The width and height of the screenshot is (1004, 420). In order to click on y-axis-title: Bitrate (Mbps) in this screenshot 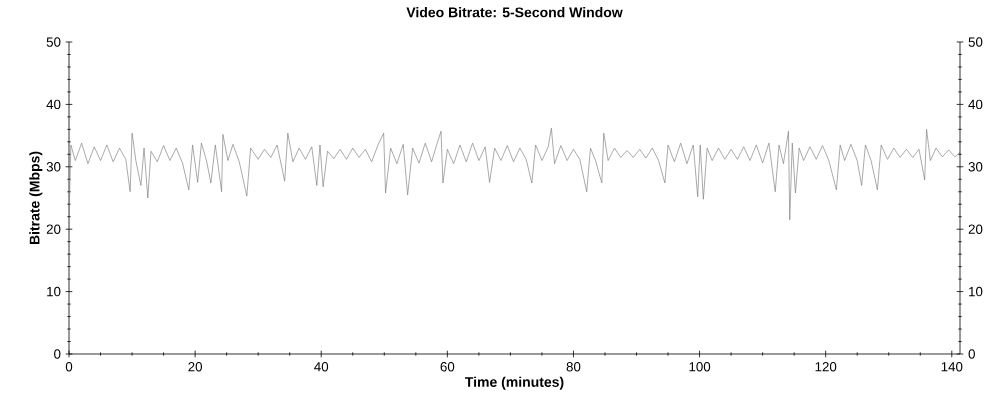, I will do `click(36, 198)`.